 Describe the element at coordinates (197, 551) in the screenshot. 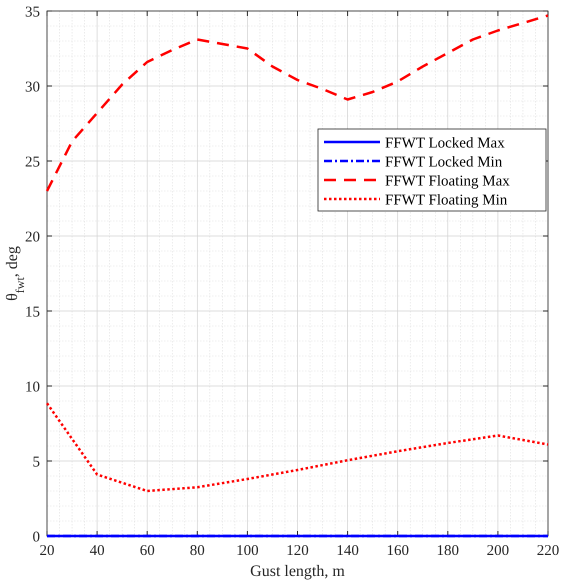

I see `x-tick-label: 80` at that location.